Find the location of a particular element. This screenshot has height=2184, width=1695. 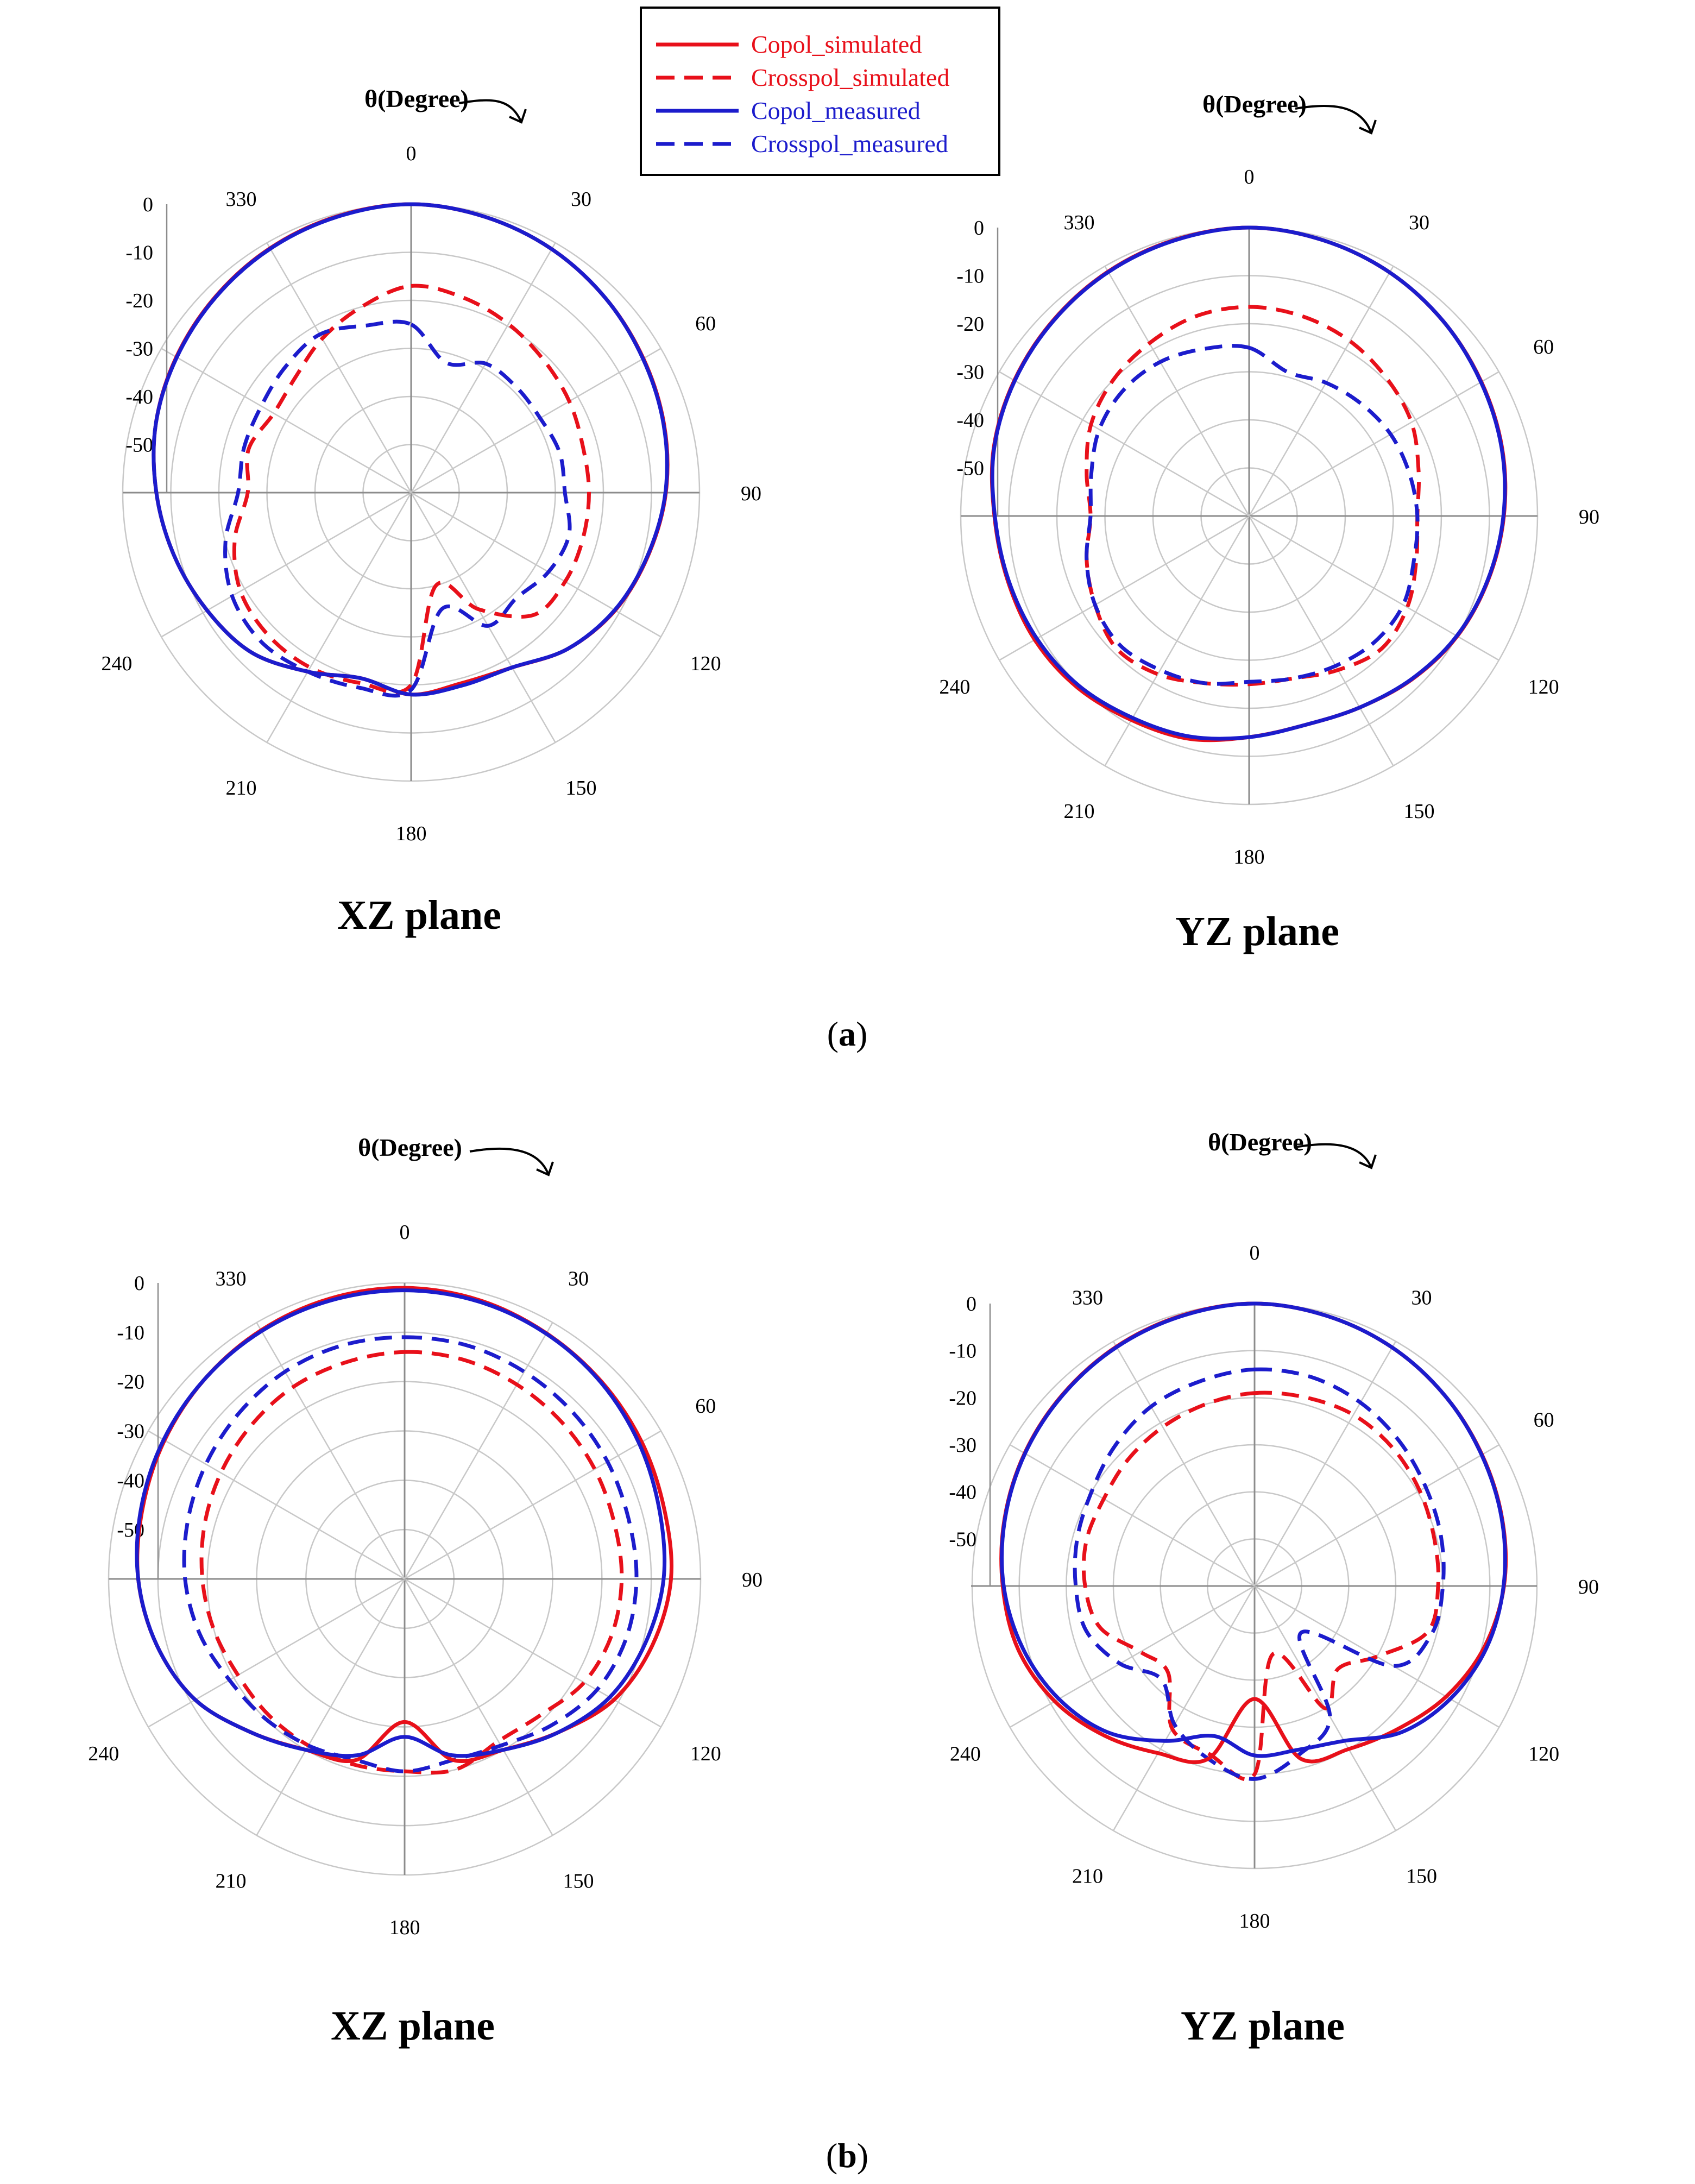

panel-label-a: (a) is located at coordinates (848, 1034).